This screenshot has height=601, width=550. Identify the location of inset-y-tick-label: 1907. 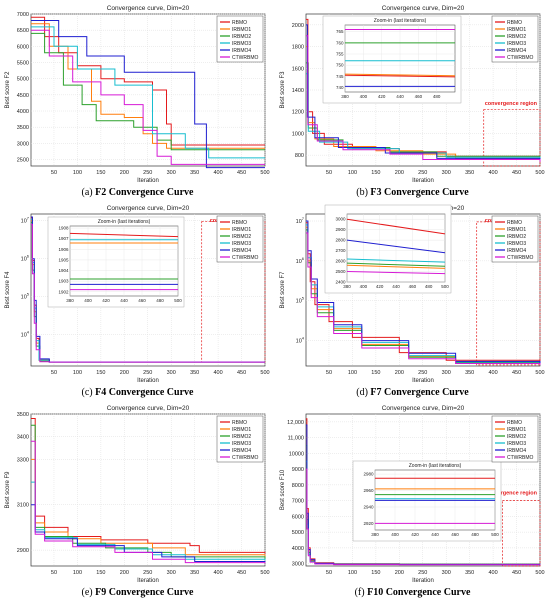
(63, 238).